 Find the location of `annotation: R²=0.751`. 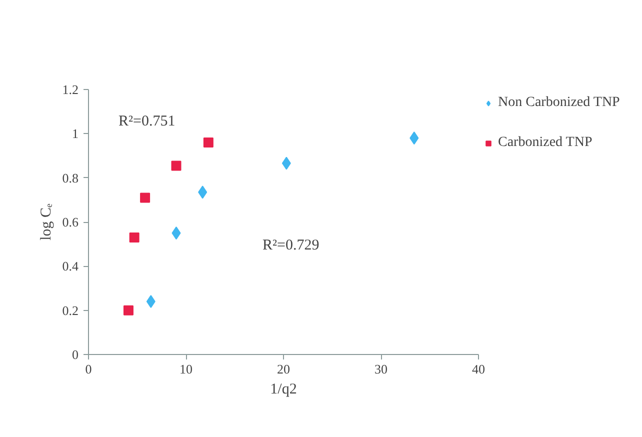

annotation: R²=0.751 is located at coordinates (147, 122).